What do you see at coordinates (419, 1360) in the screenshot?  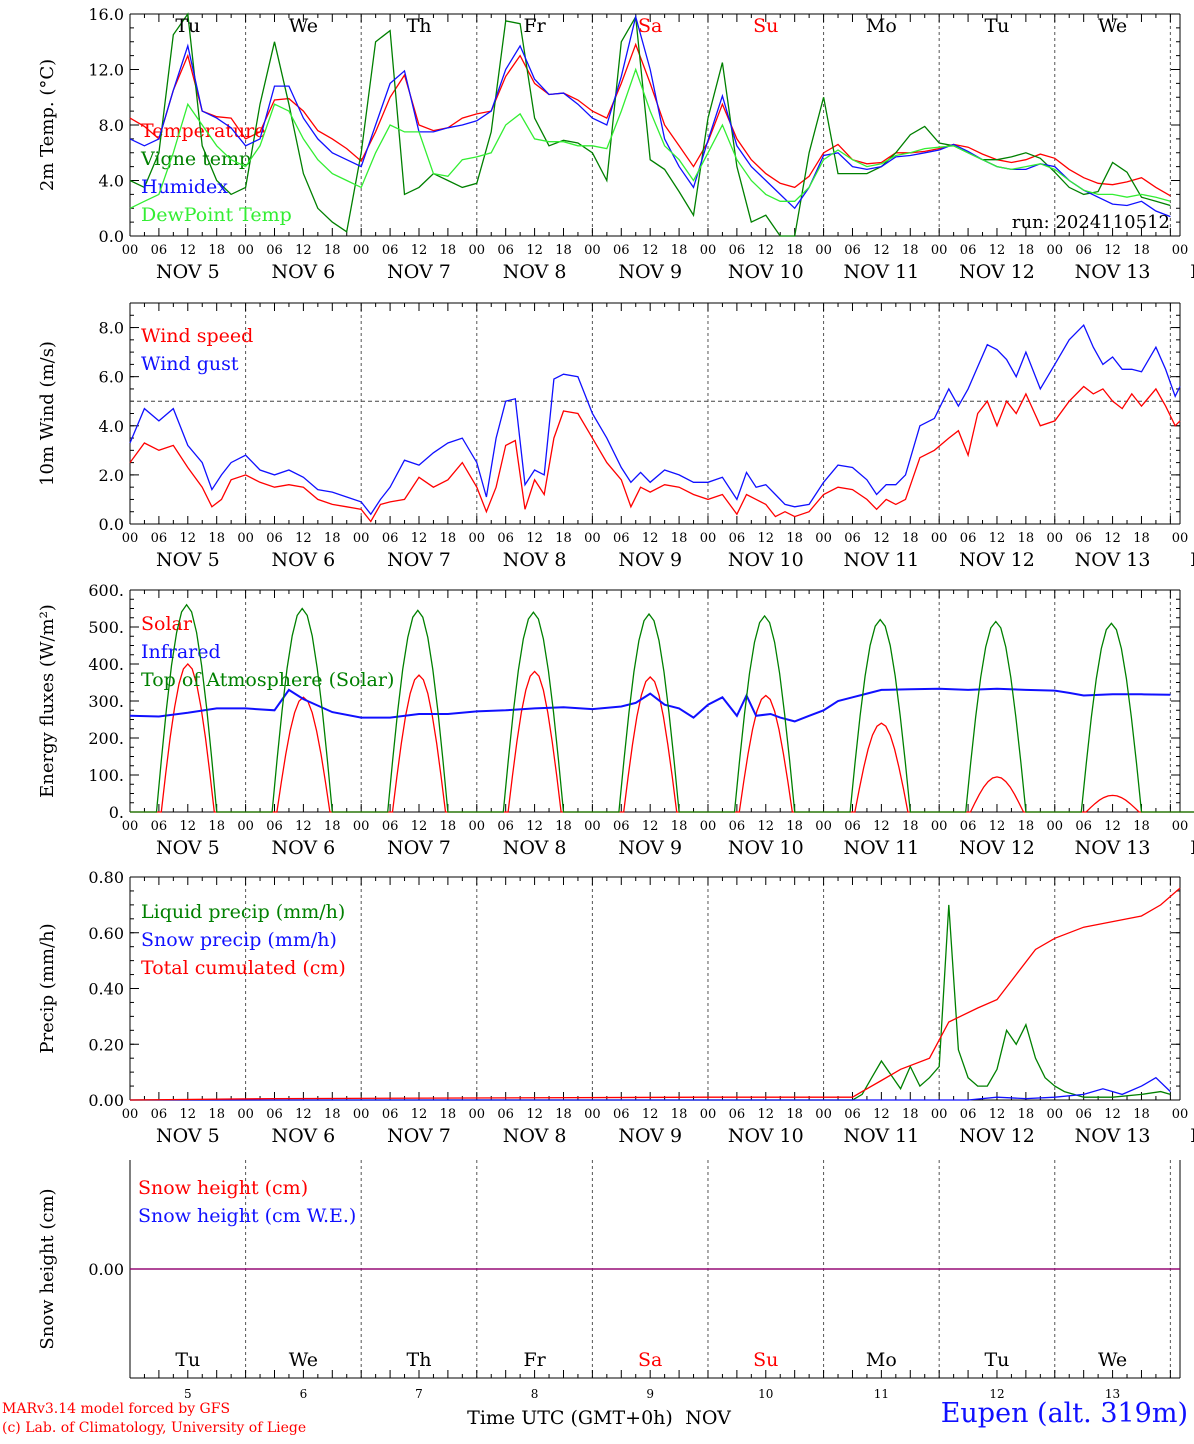 I see `weekday-label: Th` at bounding box center [419, 1360].